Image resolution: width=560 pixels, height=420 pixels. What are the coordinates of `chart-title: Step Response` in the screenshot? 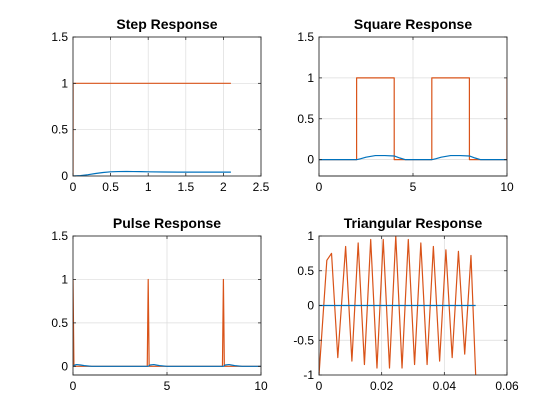 It's located at (166, 24).